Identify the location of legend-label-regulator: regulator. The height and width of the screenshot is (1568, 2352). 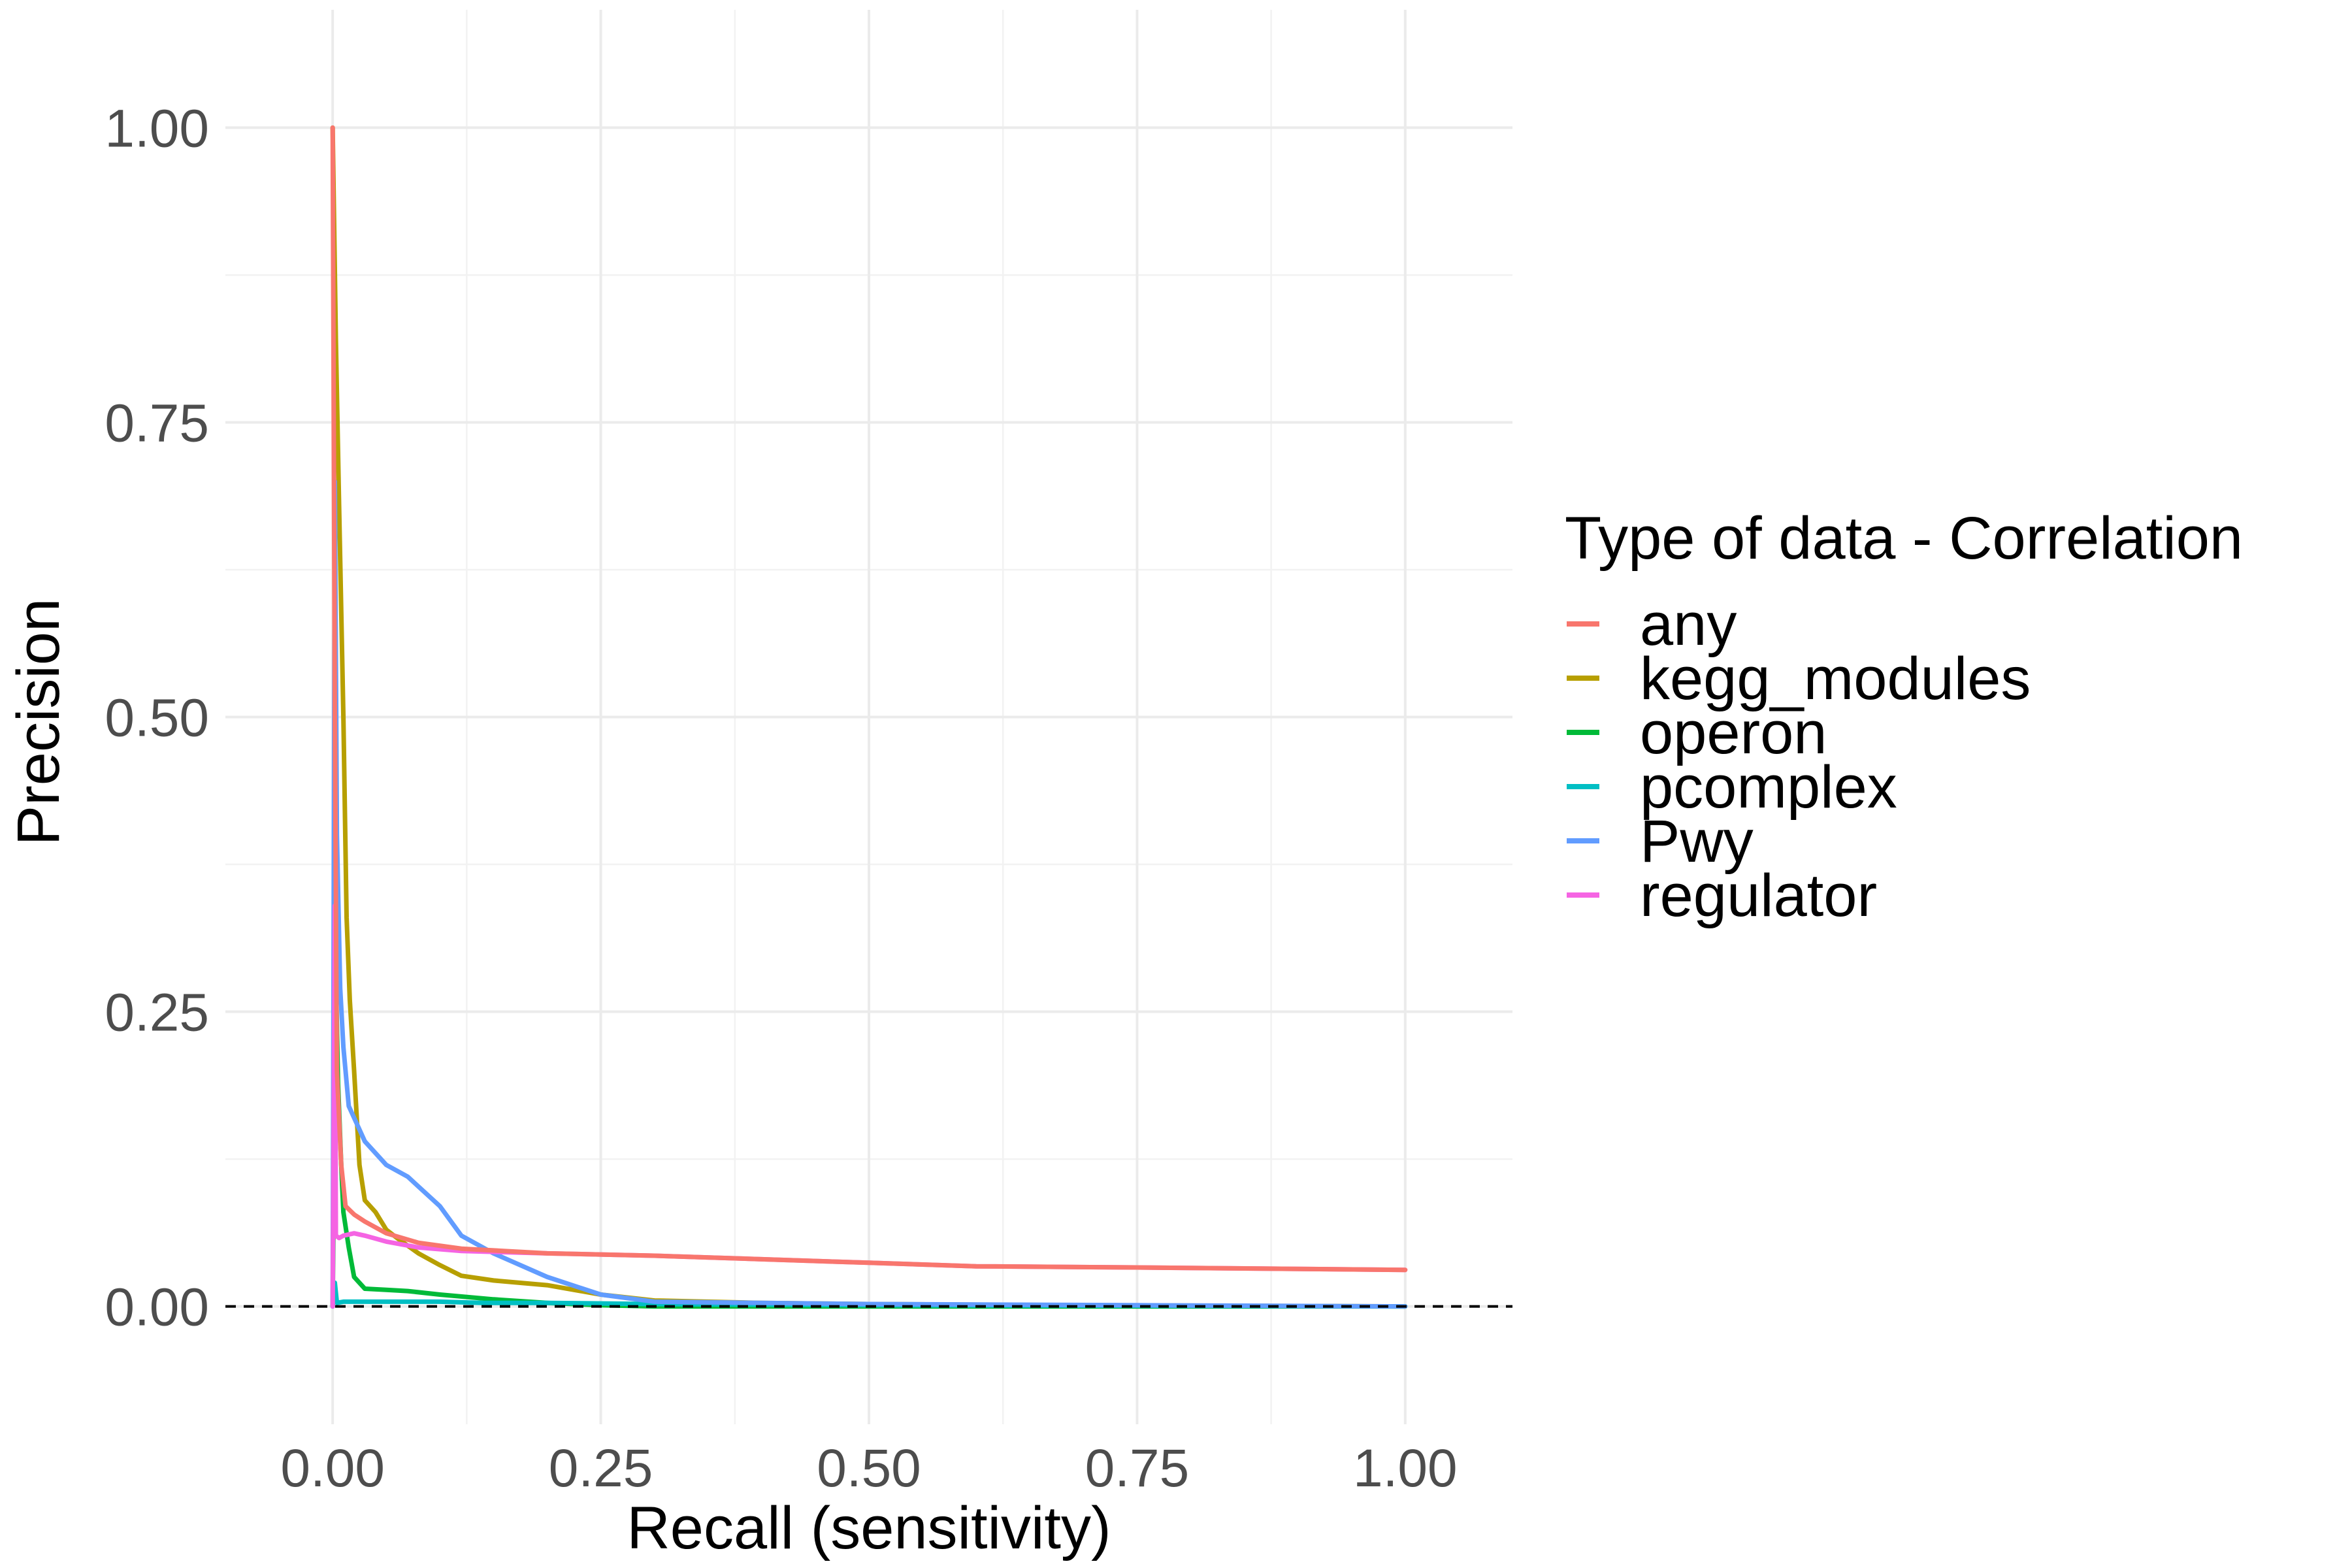
(1758, 895).